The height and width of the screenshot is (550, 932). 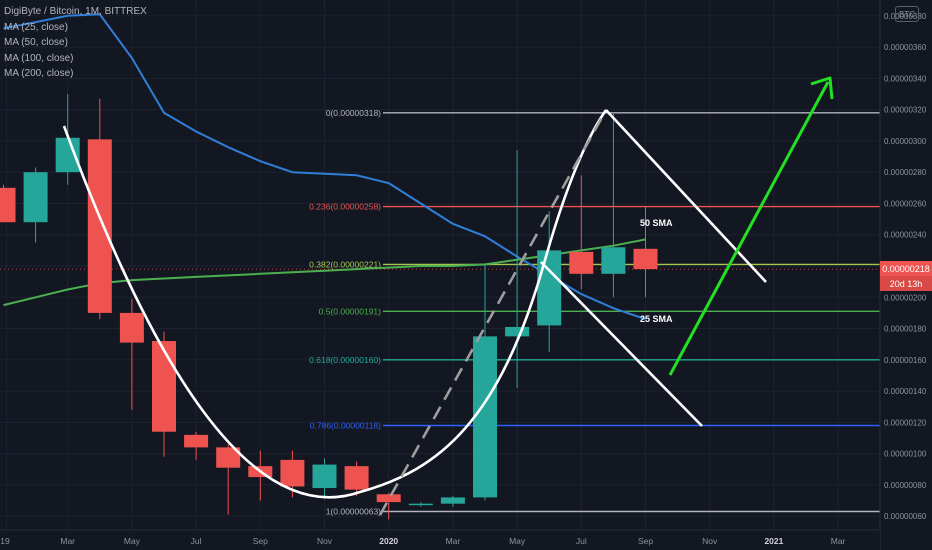 What do you see at coordinates (353, 113) in the screenshot?
I see `fib-level-label: 0(0.00000318)` at bounding box center [353, 113].